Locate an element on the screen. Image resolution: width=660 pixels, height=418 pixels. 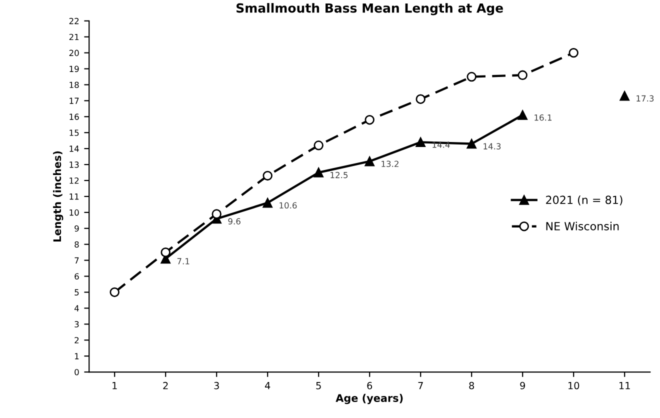
y-tick-label: 5 is located at coordinates (76, 292).